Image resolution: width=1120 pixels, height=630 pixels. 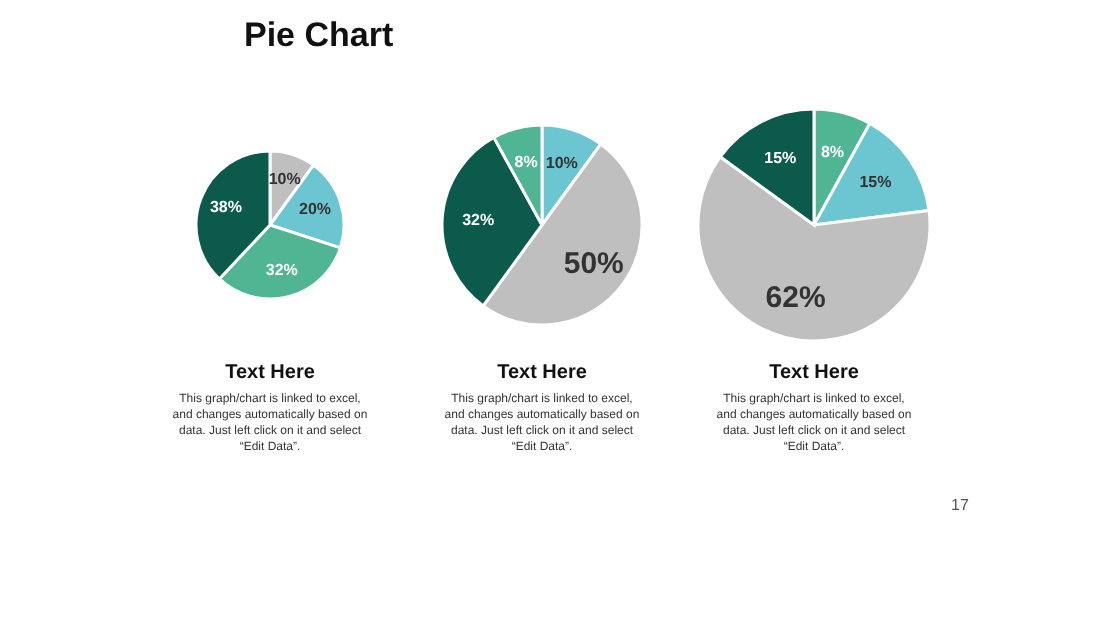 What do you see at coordinates (795, 297) in the screenshot?
I see `data-label: 62%` at bounding box center [795, 297].